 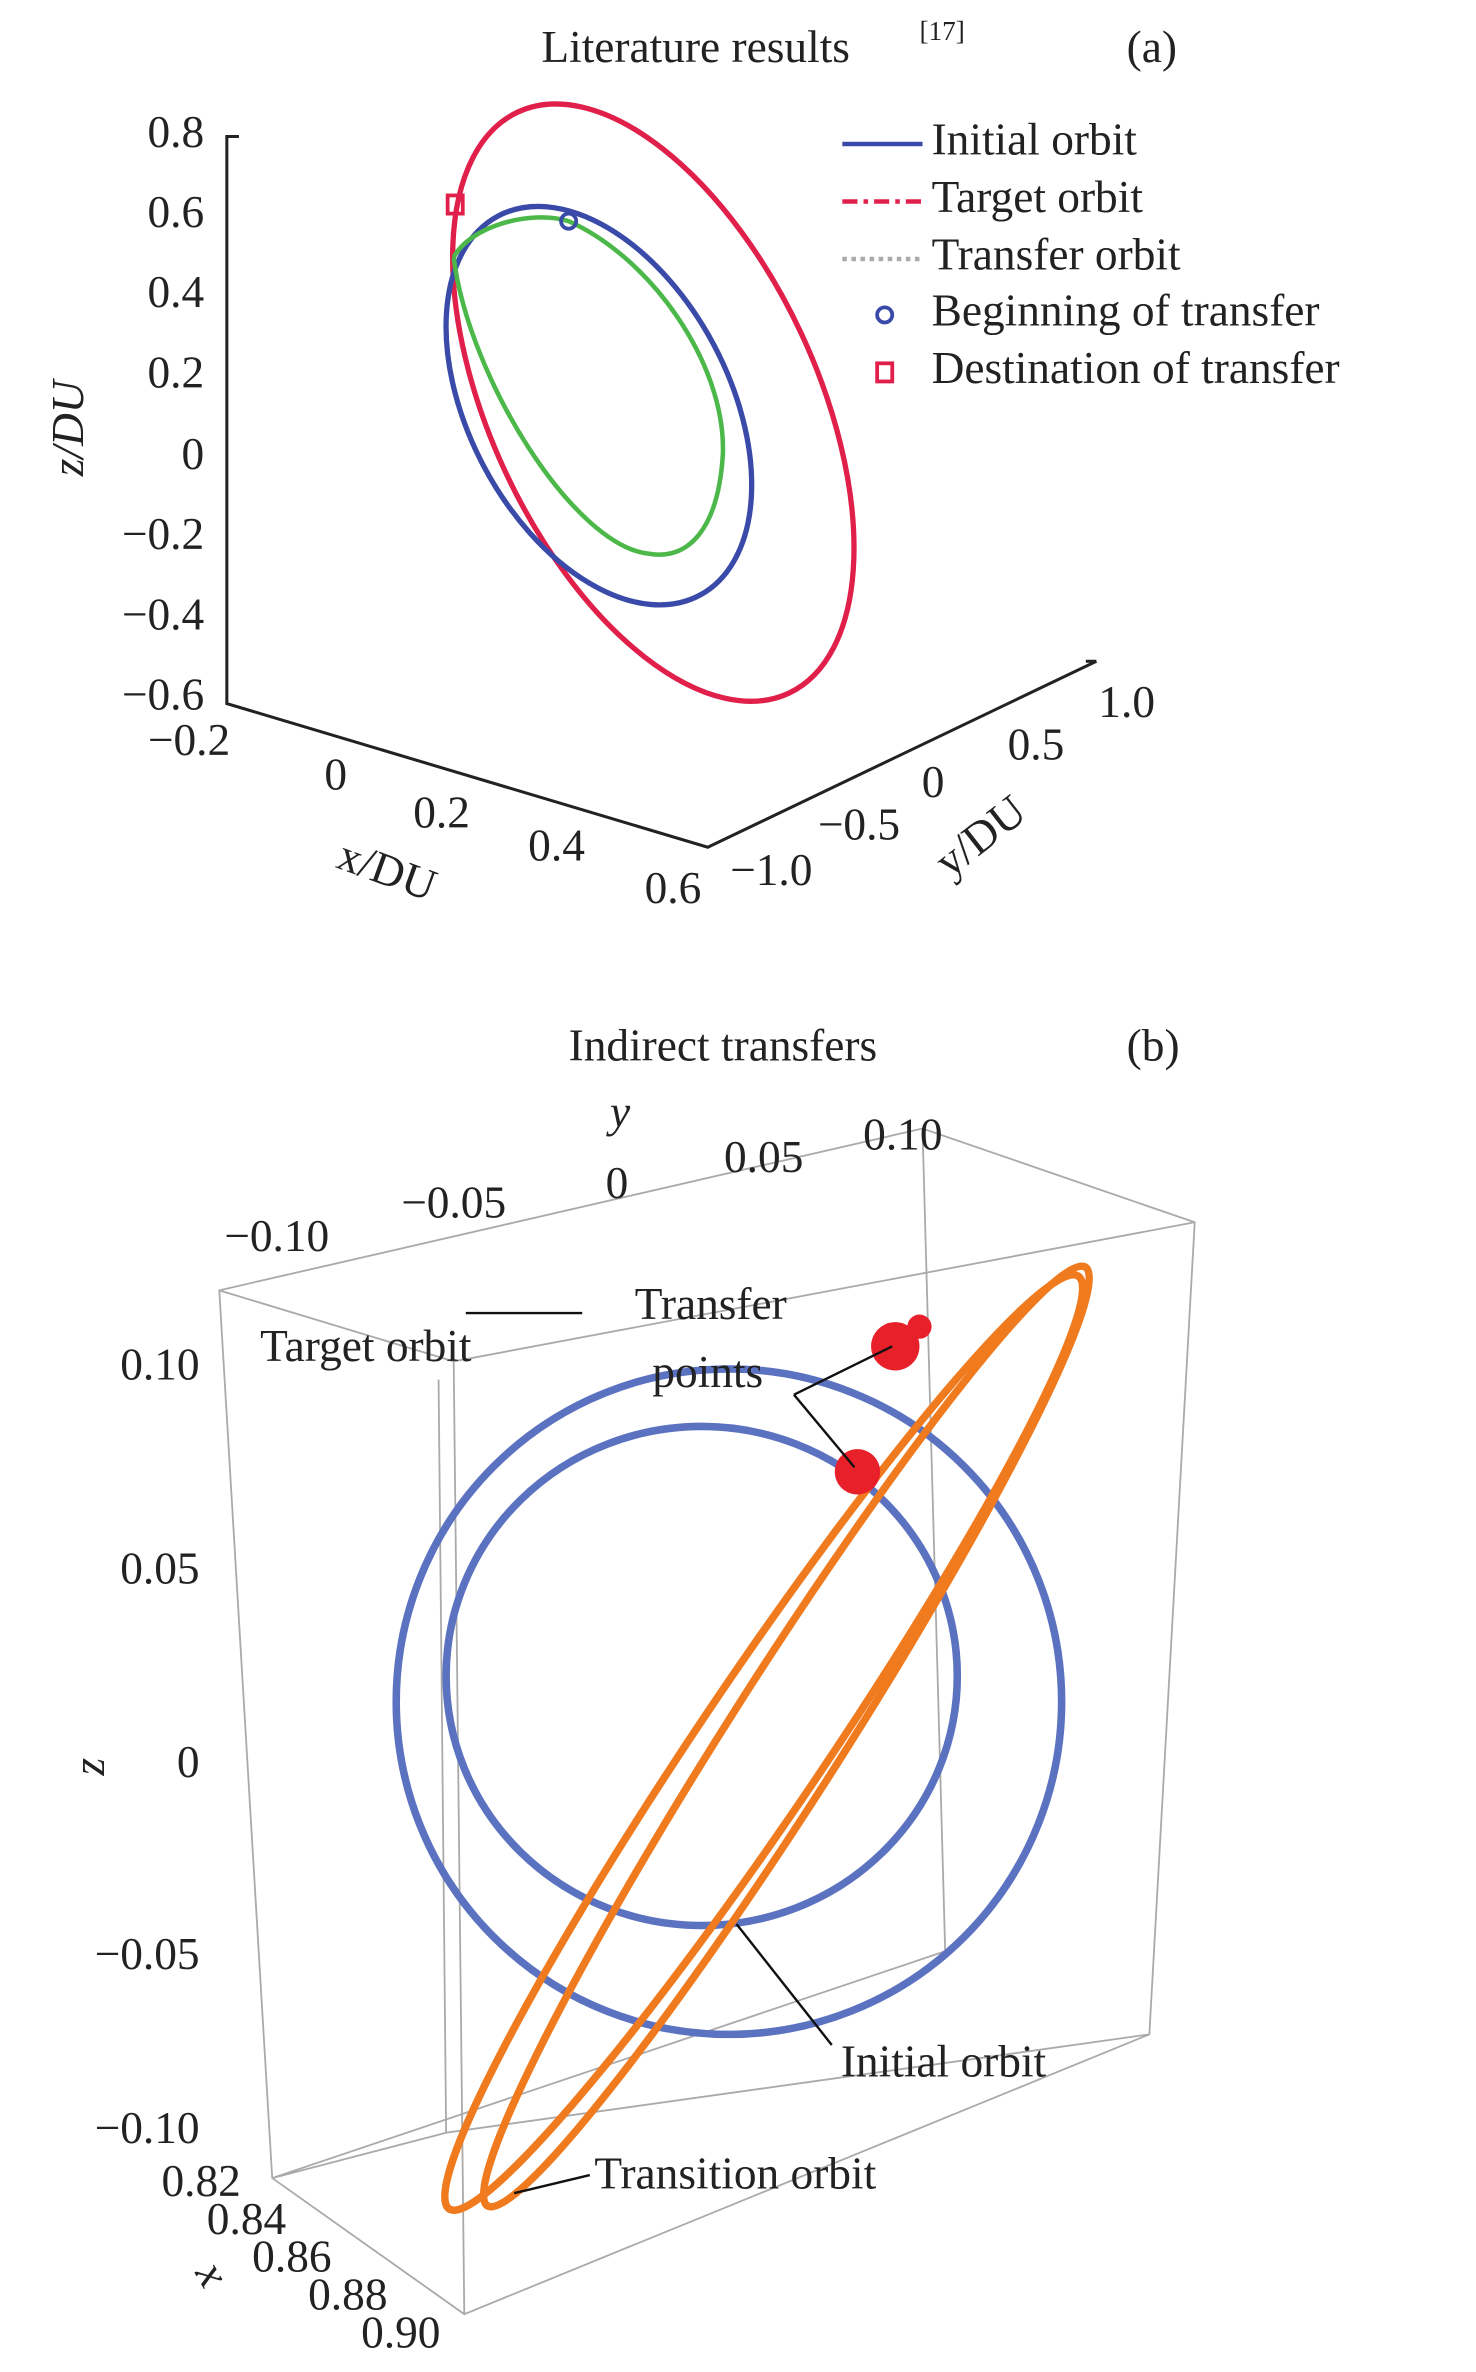 What do you see at coordinates (944, 2062) in the screenshot?
I see `annotation: Initial orbit` at bounding box center [944, 2062].